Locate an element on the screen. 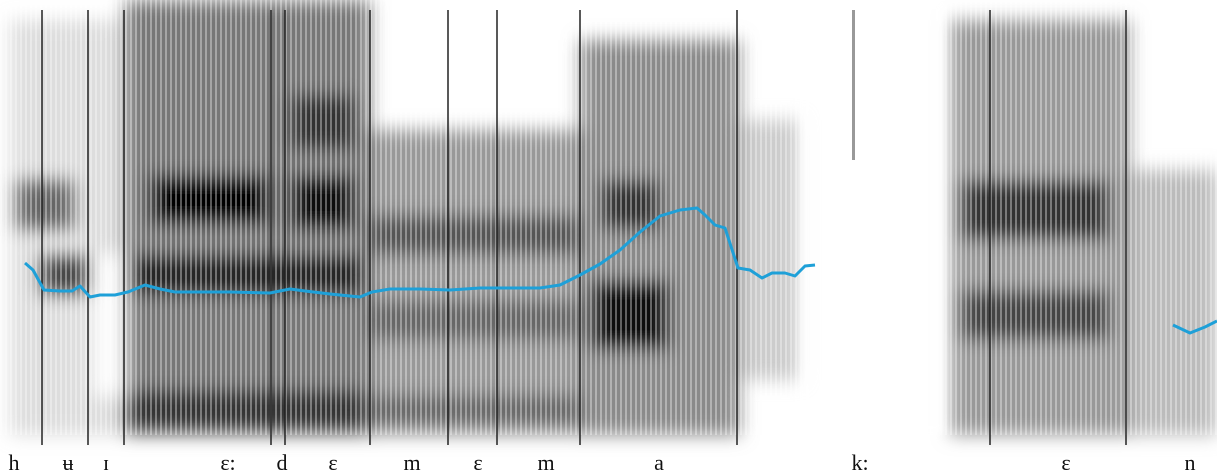 The image size is (1217, 472). segment-label: n is located at coordinates (1190, 461).